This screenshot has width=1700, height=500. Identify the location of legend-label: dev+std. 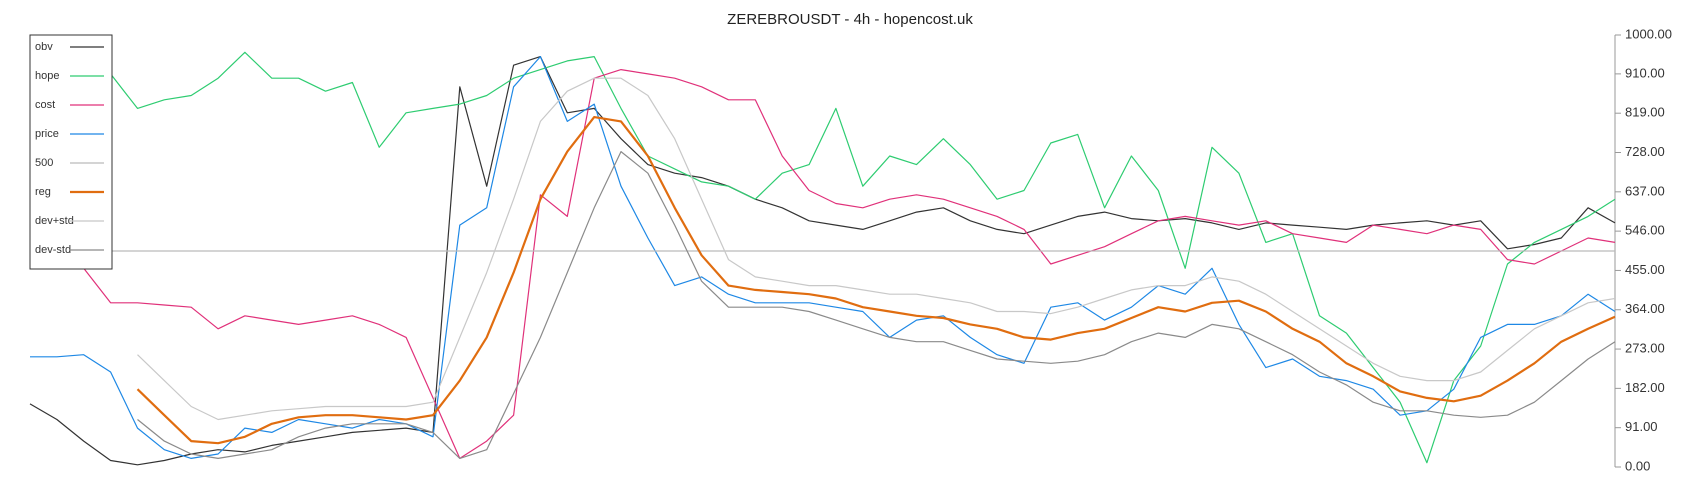
(54, 221).